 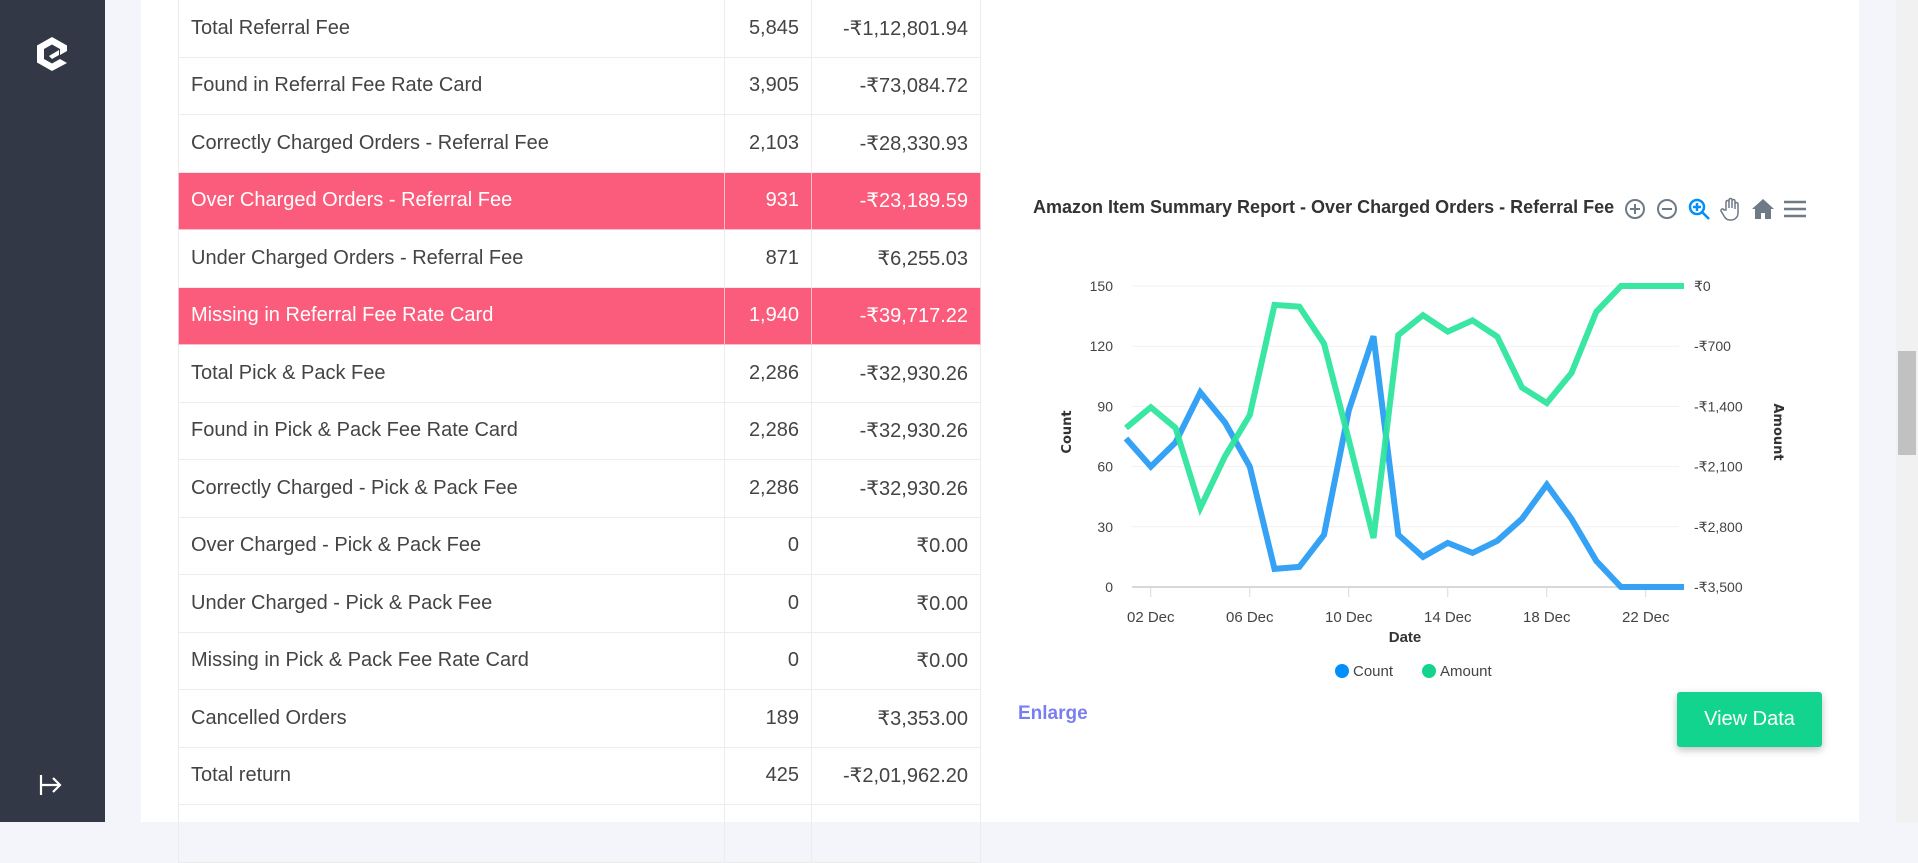 I want to click on cell-label: Missing in Referral Fee Rate Card, so click(x=451, y=315).